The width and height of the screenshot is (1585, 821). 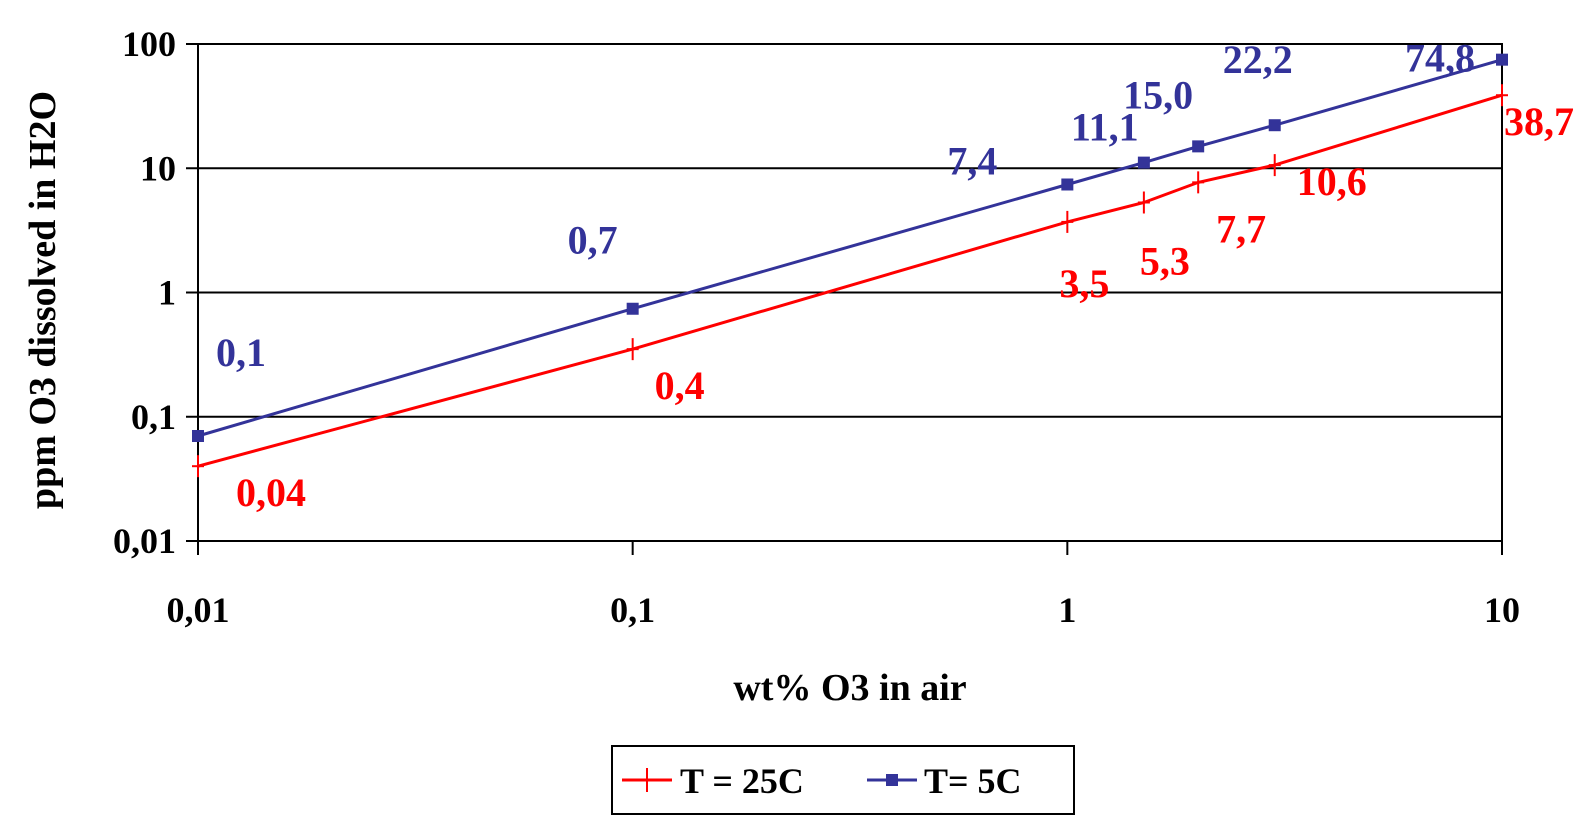 I want to click on data-label-s1-p6: 74,8, so click(x=1440, y=58).